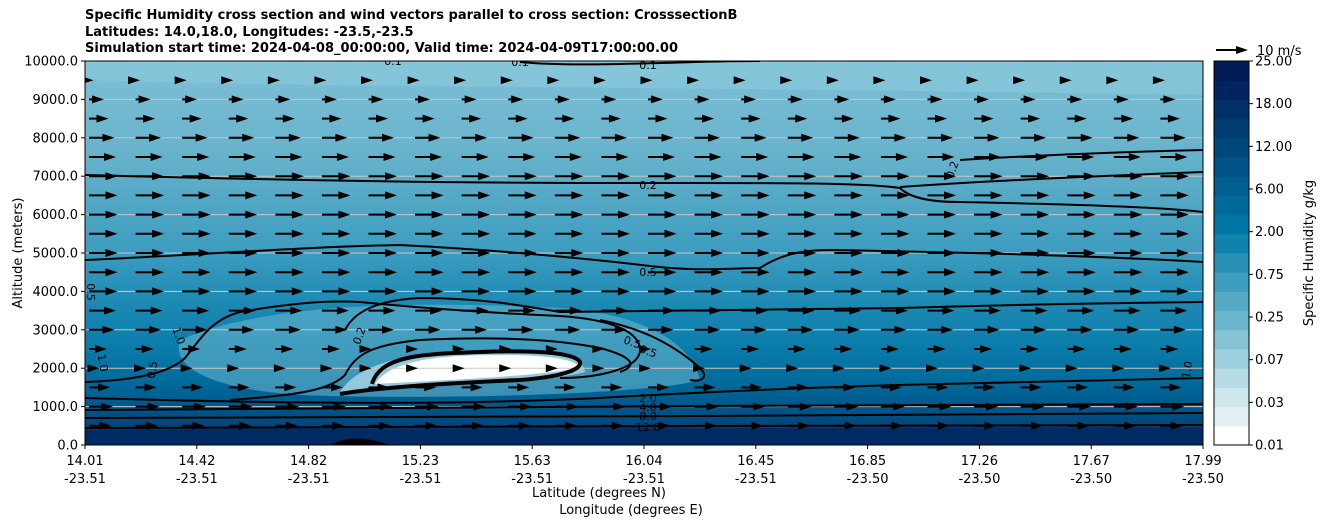  What do you see at coordinates (652, 350) in the screenshot?
I see `contour-0.5-dry` at bounding box center [652, 350].